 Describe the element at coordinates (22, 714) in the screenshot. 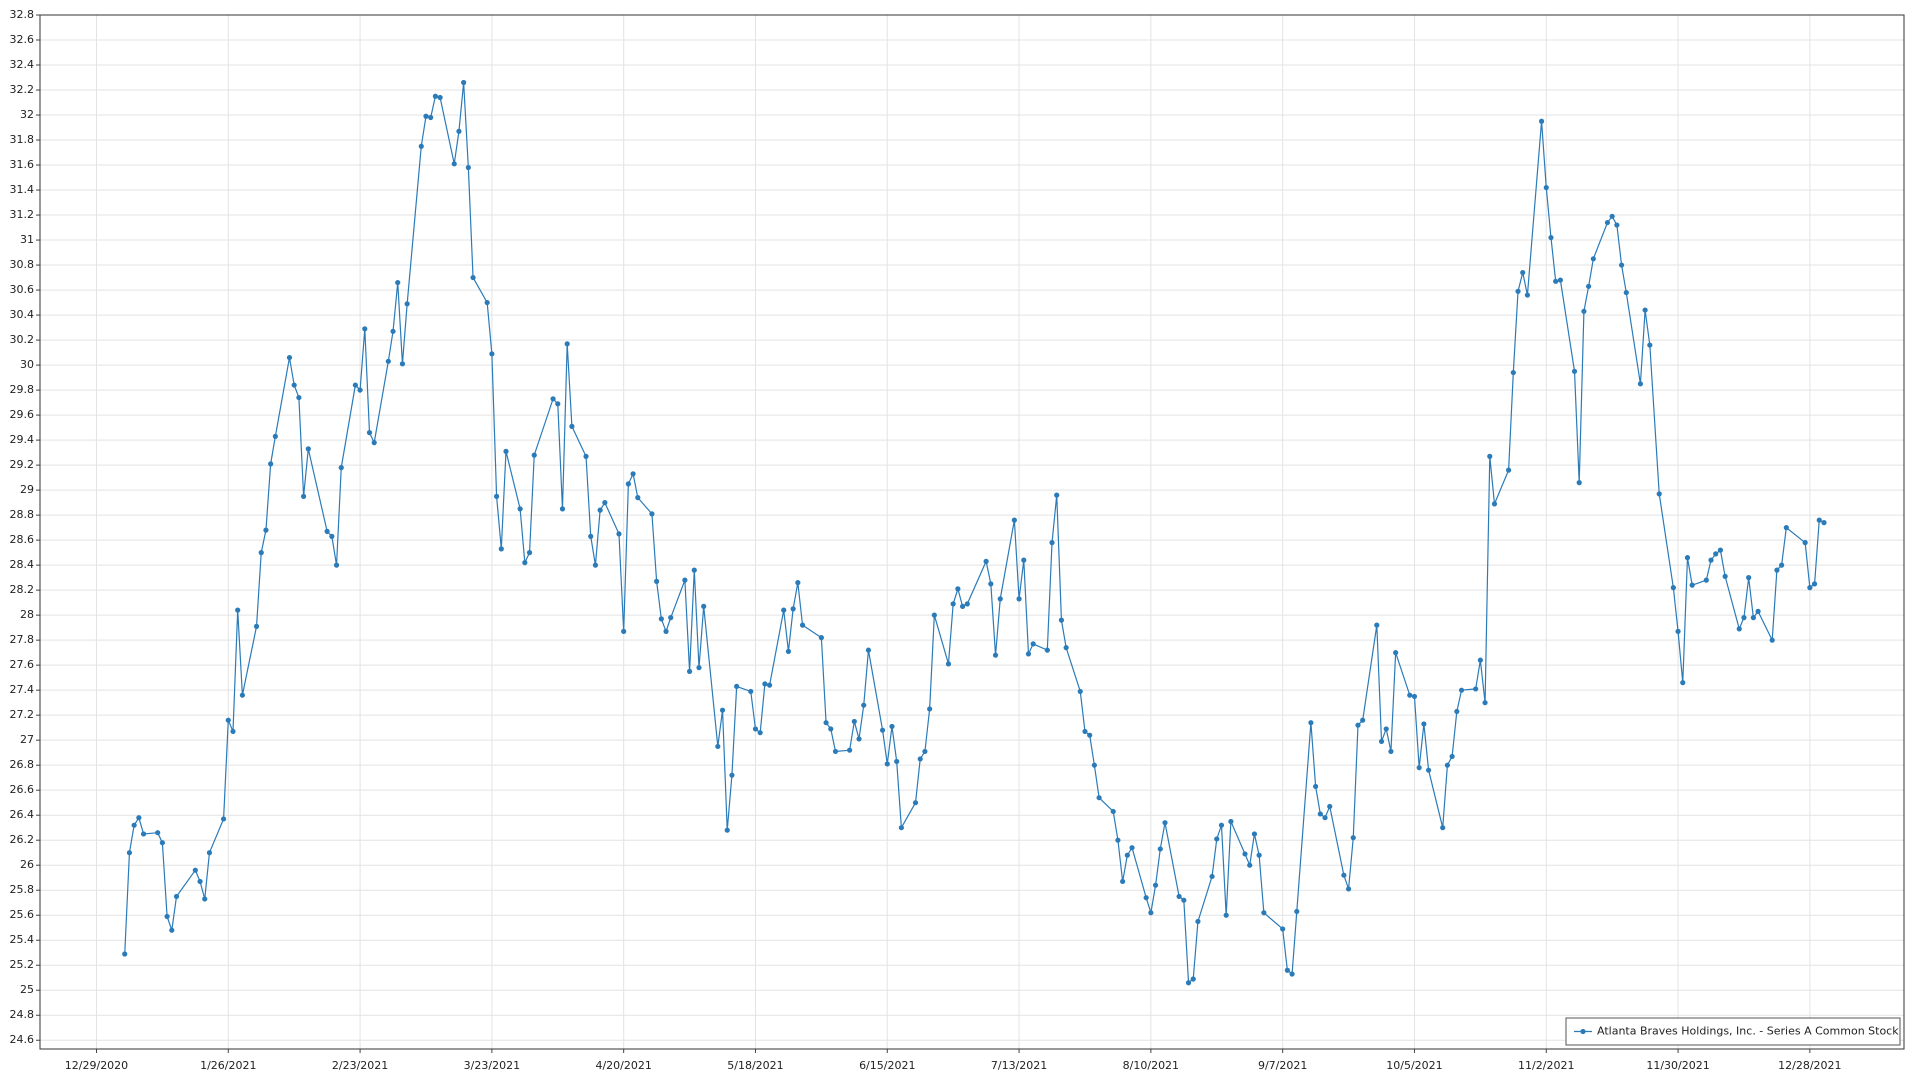

I see `y-tick-label: 27.2` at that location.